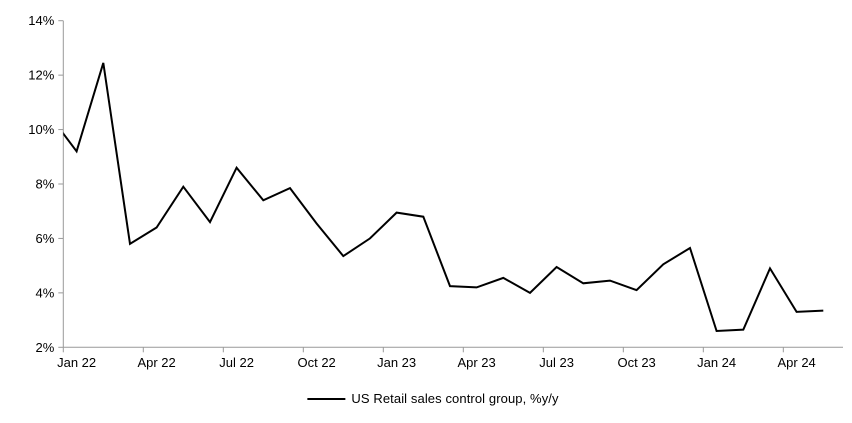 The image size is (852, 423). What do you see at coordinates (476, 362) in the screenshot?
I see `x-tick-label: Apr 23` at bounding box center [476, 362].